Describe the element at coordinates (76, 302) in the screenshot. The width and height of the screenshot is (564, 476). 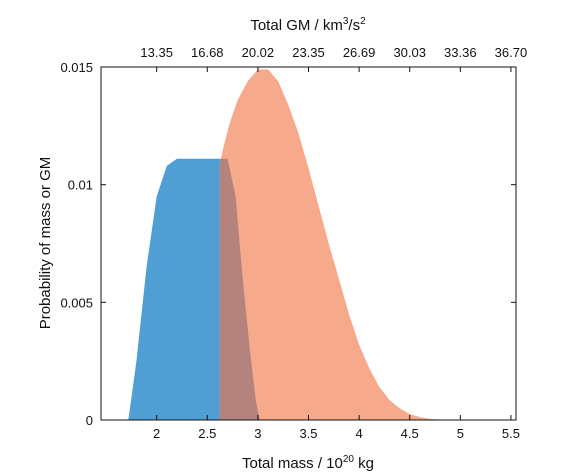
I see `y-tick-label: 0.005` at that location.